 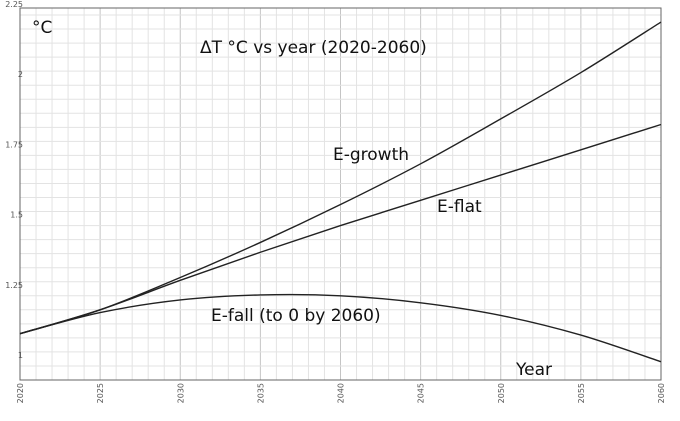 What do you see at coordinates (20, 355) in the screenshot?
I see `y-tick-label: 1` at bounding box center [20, 355].